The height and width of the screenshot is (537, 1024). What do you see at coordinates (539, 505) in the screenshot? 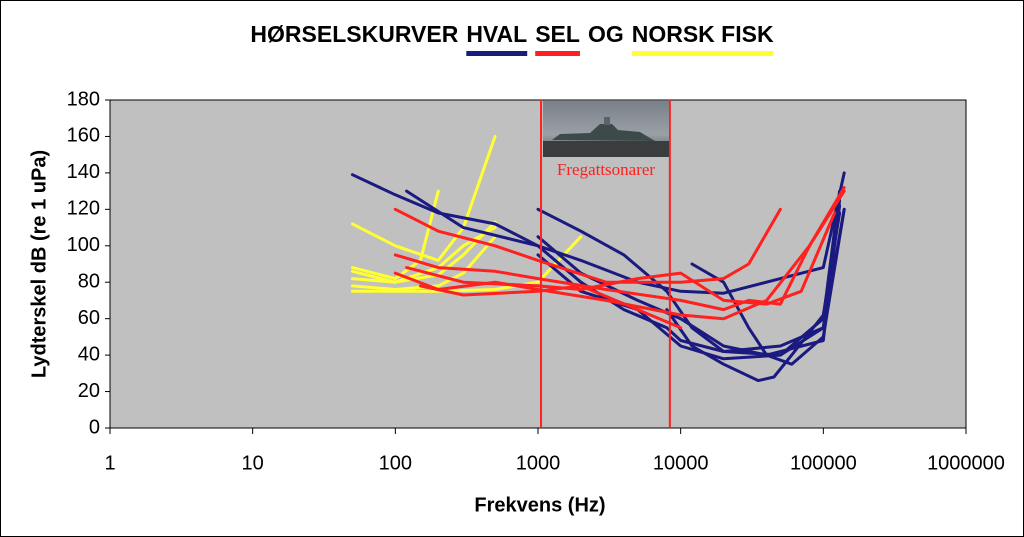
I see `x-axis-title: Frekvens (Hz)` at bounding box center [539, 505].